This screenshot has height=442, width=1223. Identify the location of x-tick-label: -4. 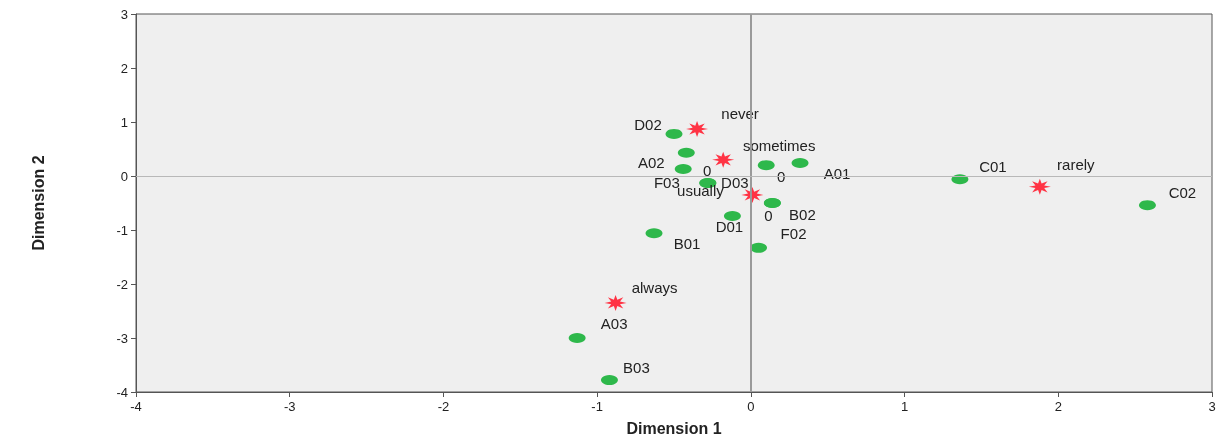
(136, 406).